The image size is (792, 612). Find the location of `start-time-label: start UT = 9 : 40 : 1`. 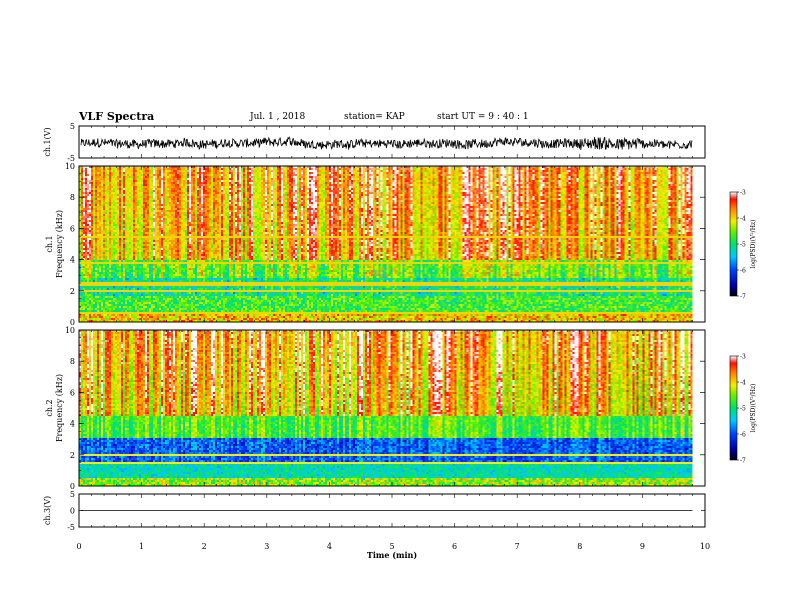

start-time-label: start UT = 9 : 40 : 1 is located at coordinates (483, 117).